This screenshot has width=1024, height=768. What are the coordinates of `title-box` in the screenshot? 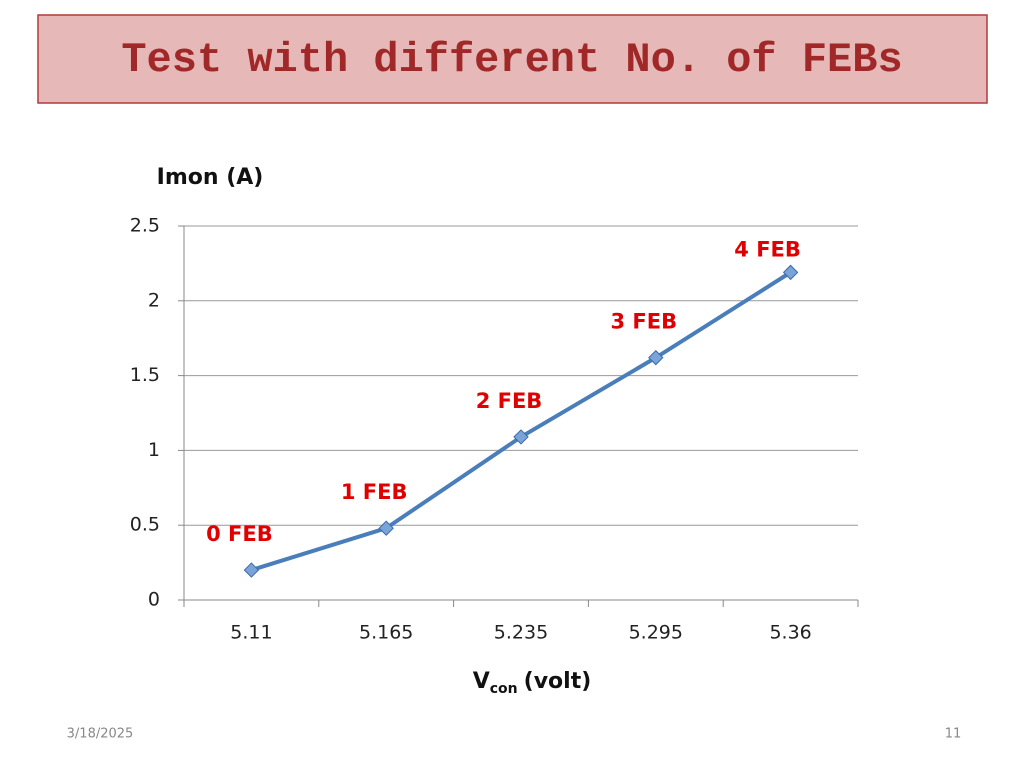 It's located at (512, 59).